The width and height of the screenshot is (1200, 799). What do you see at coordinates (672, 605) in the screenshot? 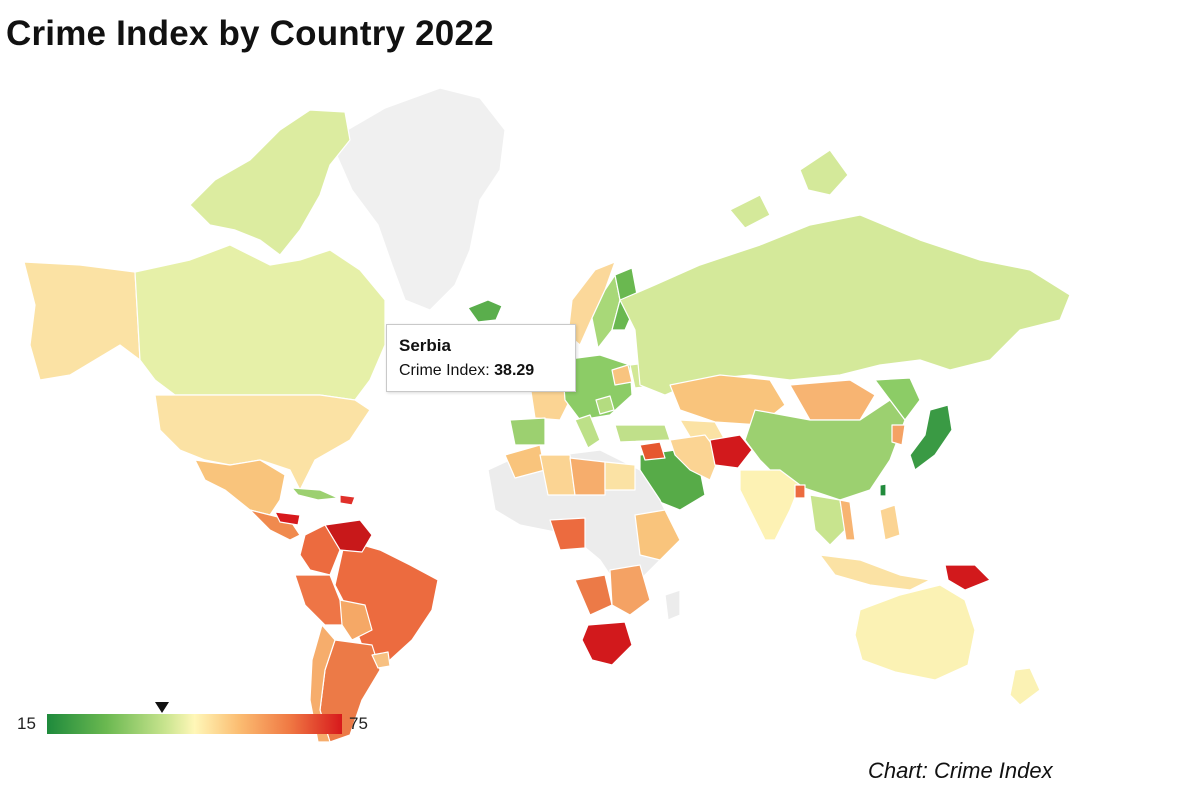
I see `country-madagascar` at bounding box center [672, 605].